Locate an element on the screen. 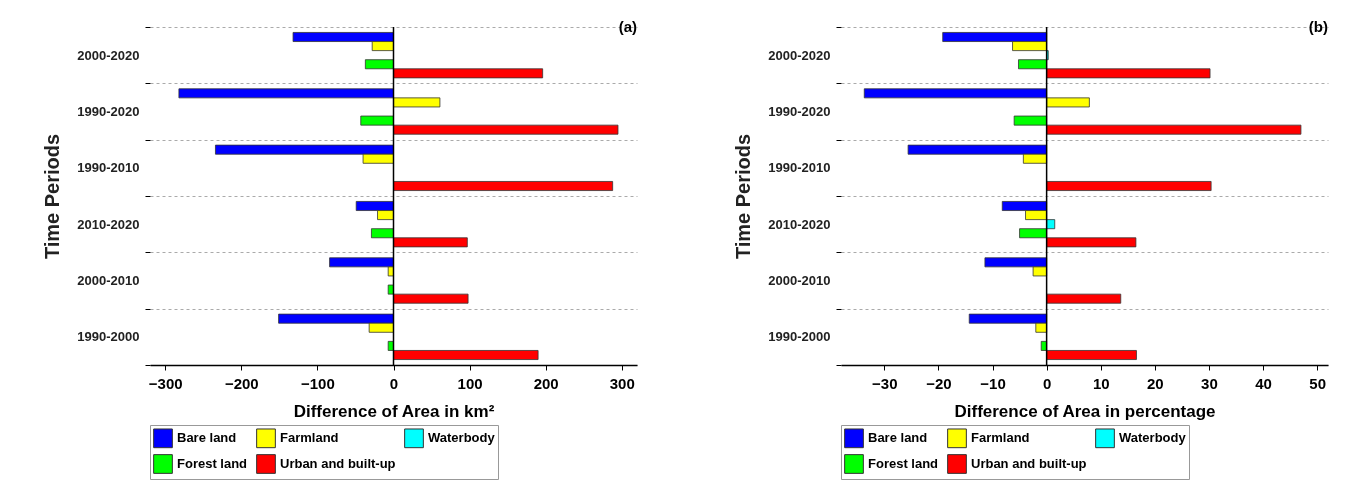 The image size is (1349, 487). x-tick-label: 200 is located at coordinates (546, 383).